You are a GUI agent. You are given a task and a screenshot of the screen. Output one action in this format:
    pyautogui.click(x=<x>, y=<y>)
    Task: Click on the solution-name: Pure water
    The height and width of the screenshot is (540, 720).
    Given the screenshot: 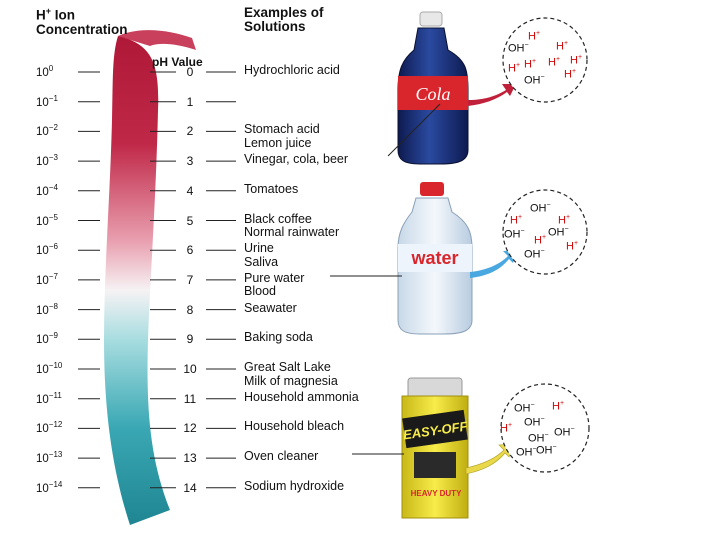 What is the action you would take?
    pyautogui.click(x=274, y=277)
    